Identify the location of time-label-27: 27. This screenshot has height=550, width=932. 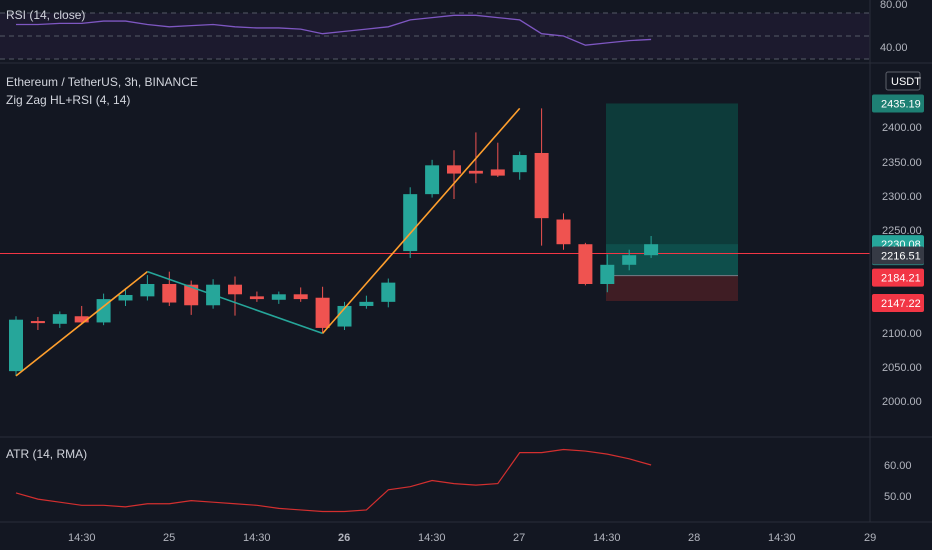
(519, 538).